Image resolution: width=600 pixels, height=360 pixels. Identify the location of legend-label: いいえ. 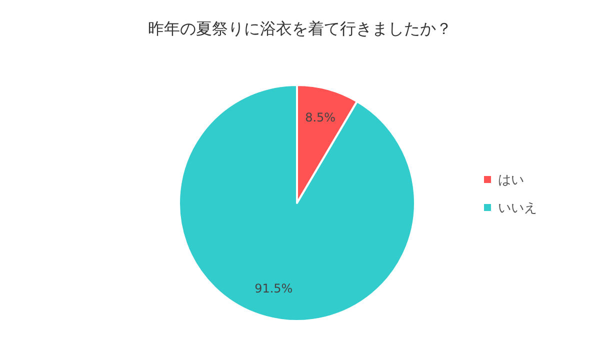
(517, 208).